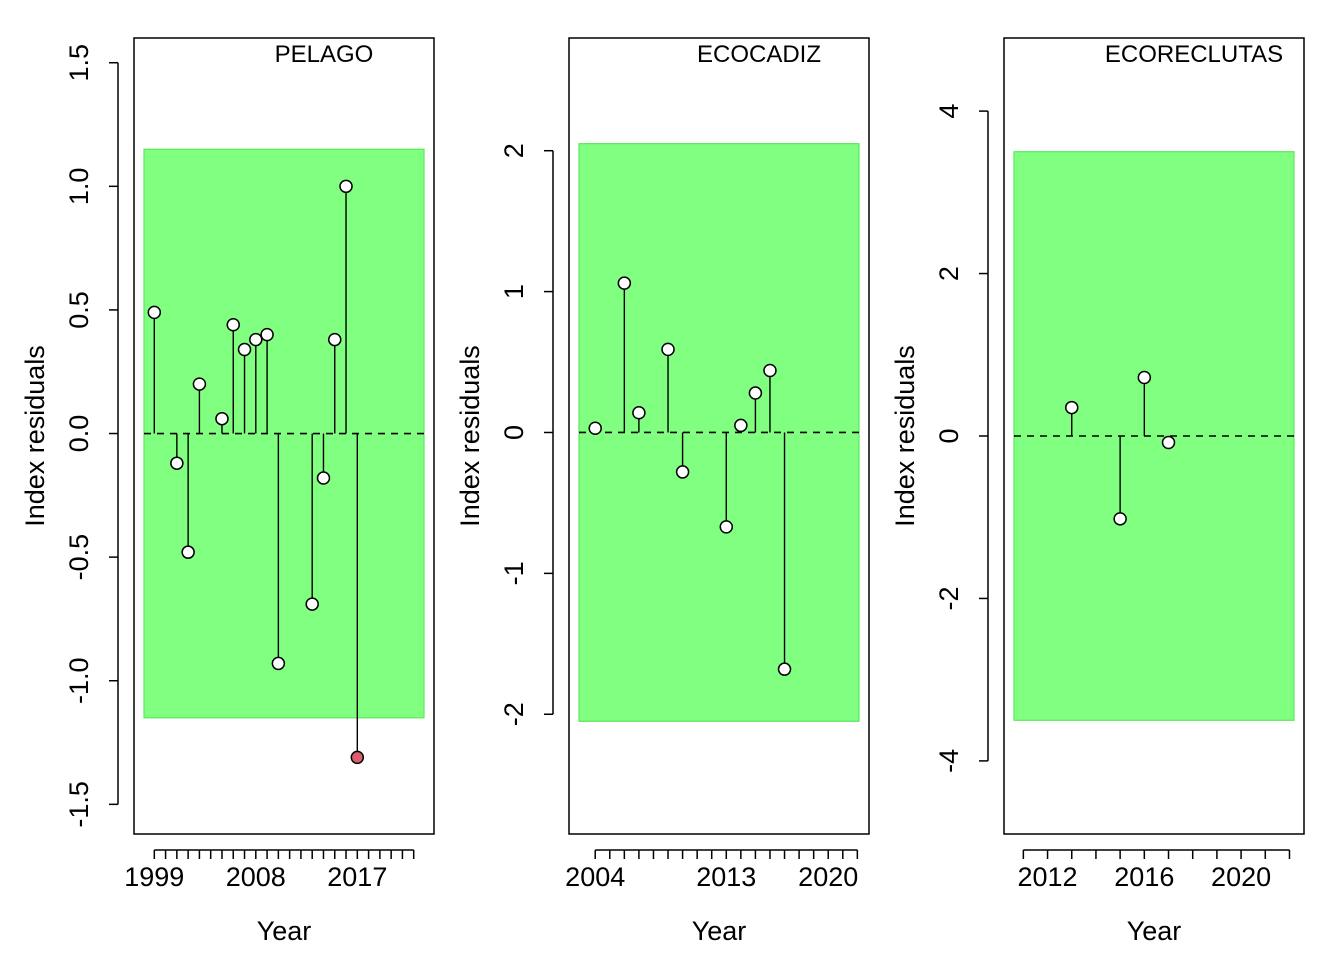  What do you see at coordinates (726, 877) in the screenshot?
I see `x-tick-label: 2013` at bounding box center [726, 877].